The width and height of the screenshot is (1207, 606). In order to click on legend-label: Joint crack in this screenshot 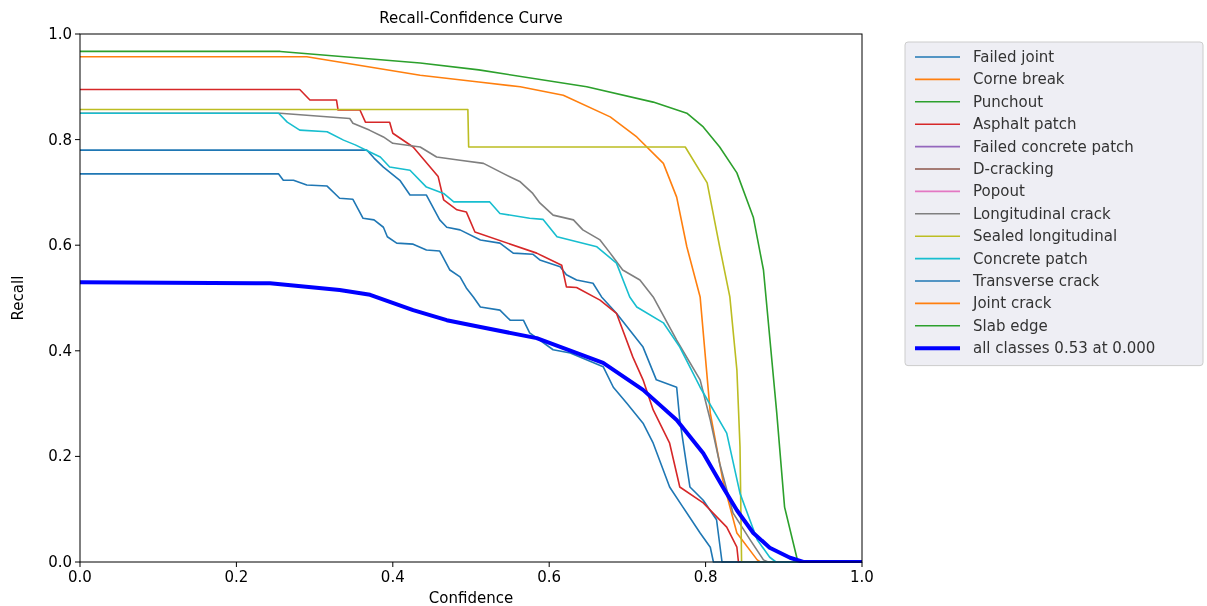, I will do `click(1012, 303)`.